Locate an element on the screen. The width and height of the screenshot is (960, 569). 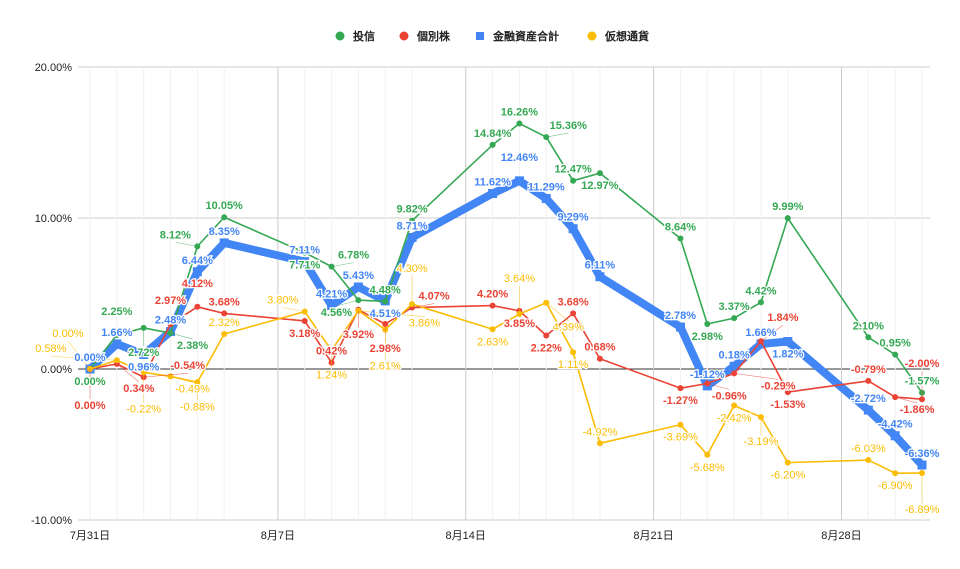
data-label: 3.37% is located at coordinates (734, 307).